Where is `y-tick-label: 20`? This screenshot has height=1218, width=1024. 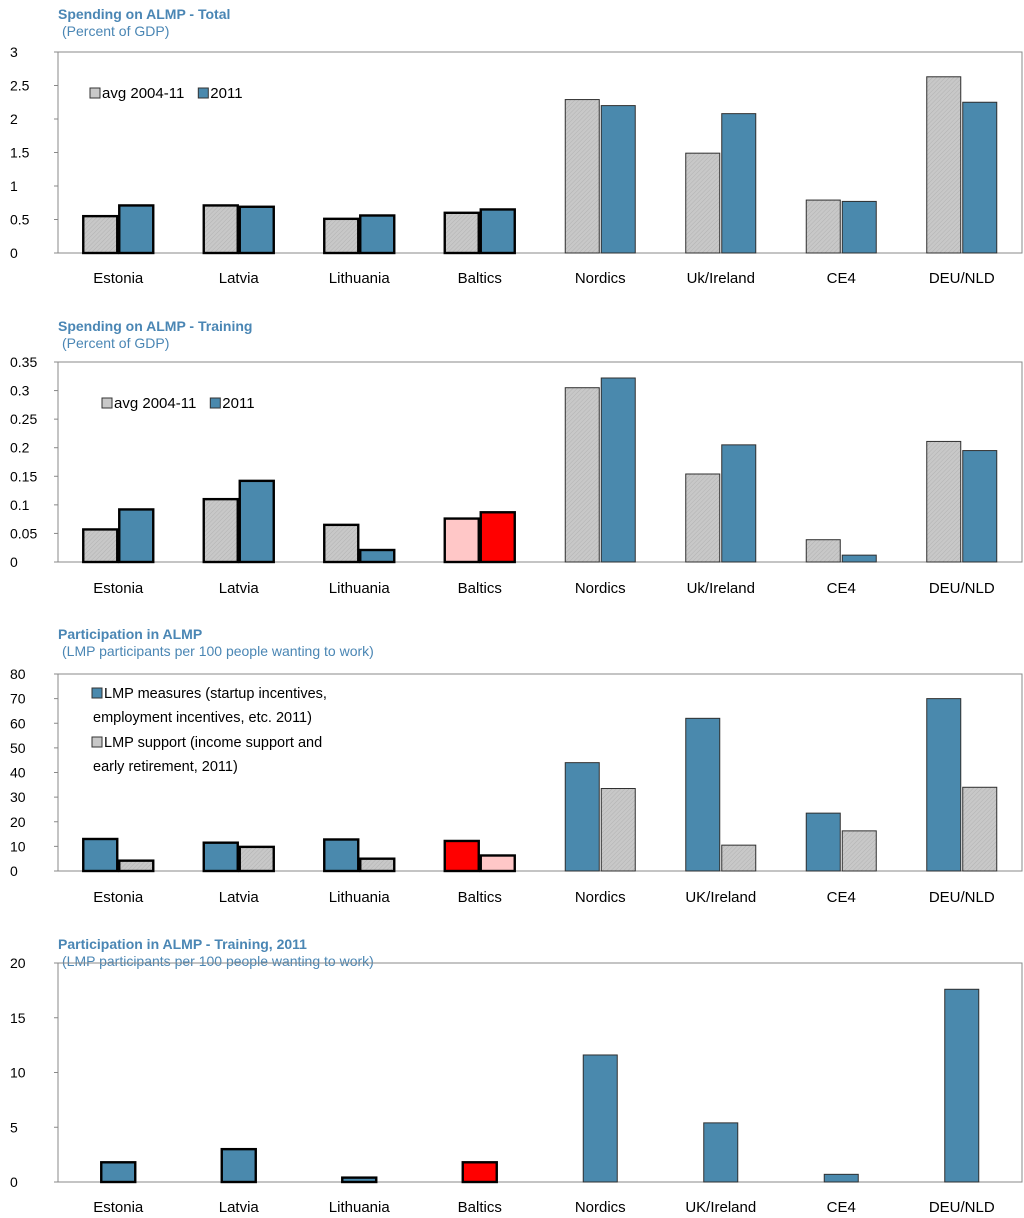 y-tick-label: 20 is located at coordinates (18, 963).